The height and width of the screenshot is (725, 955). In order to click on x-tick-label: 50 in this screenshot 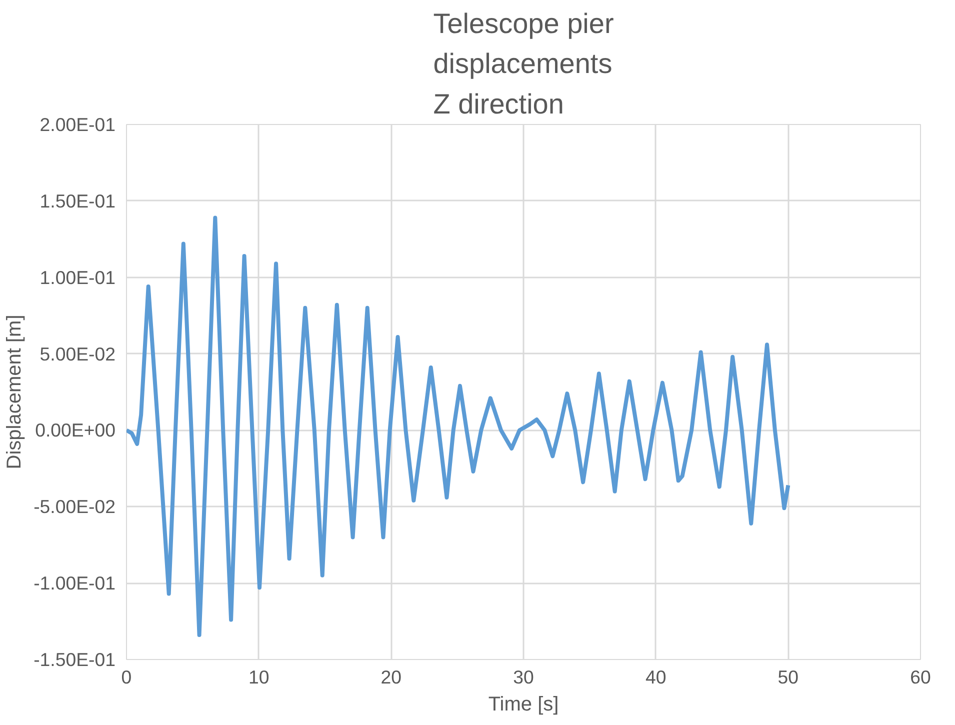, I will do `click(788, 677)`.